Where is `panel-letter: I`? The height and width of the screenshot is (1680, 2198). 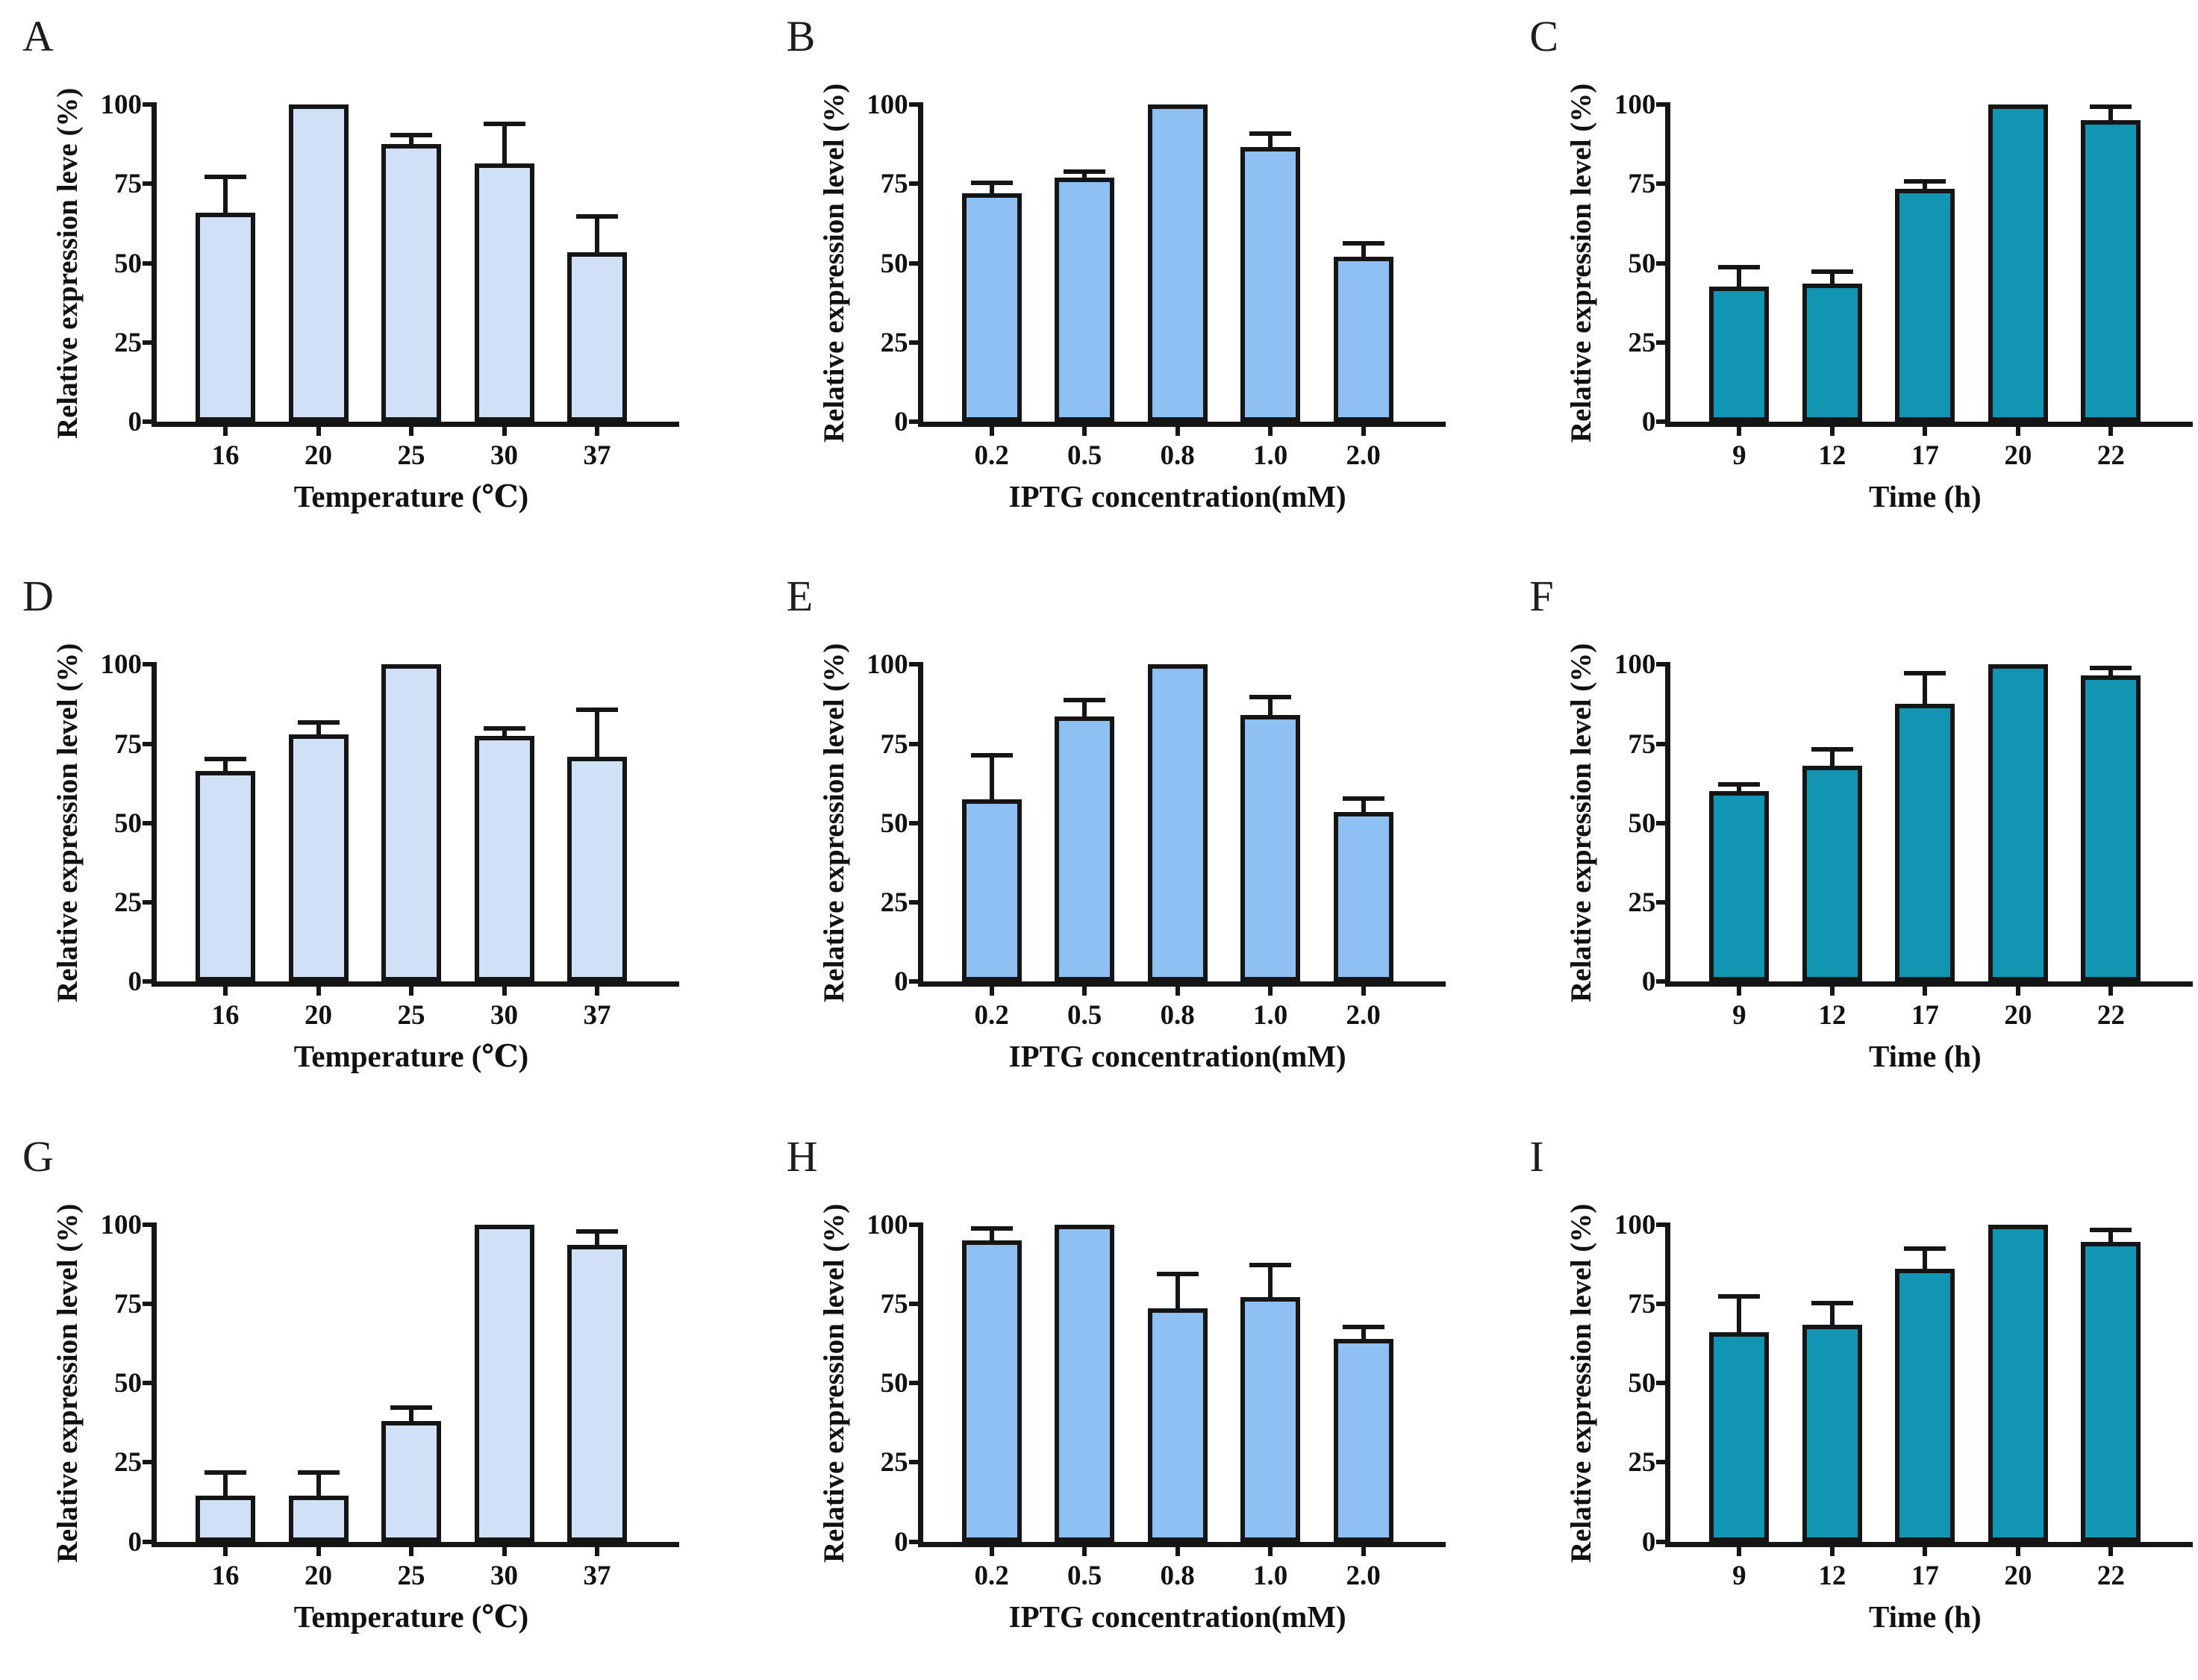
panel-letter: I is located at coordinates (1536, 1156).